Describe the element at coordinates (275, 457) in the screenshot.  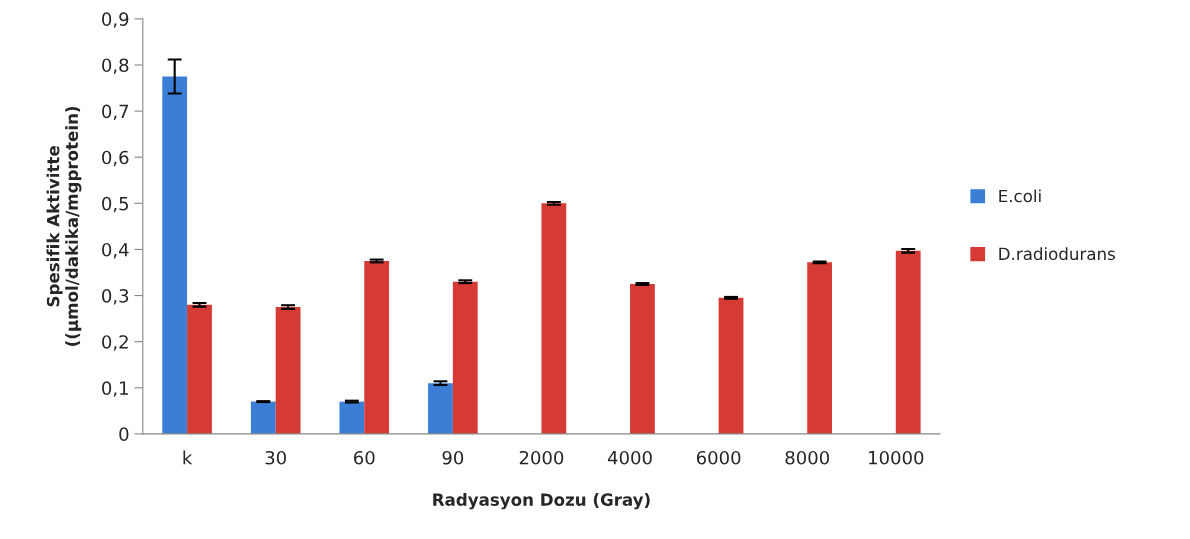
I see `x-tick-label: 30` at that location.